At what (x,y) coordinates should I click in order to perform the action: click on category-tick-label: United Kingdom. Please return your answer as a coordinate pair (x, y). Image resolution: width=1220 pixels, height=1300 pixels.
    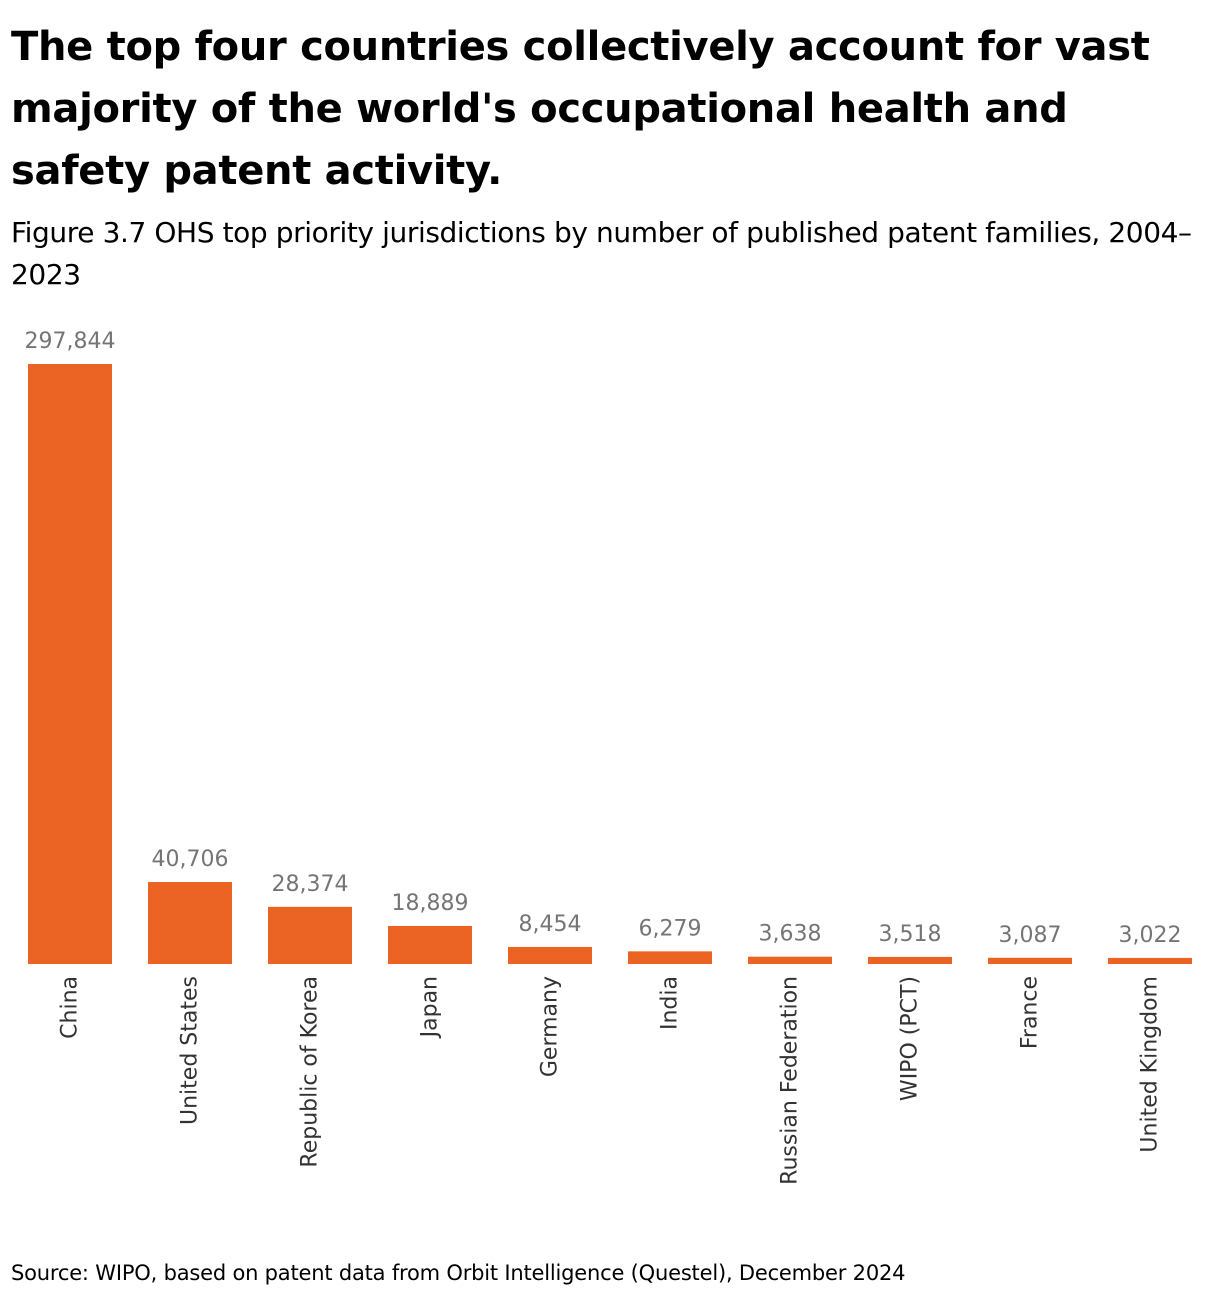
    Looking at the image, I should click on (1150, 1064).